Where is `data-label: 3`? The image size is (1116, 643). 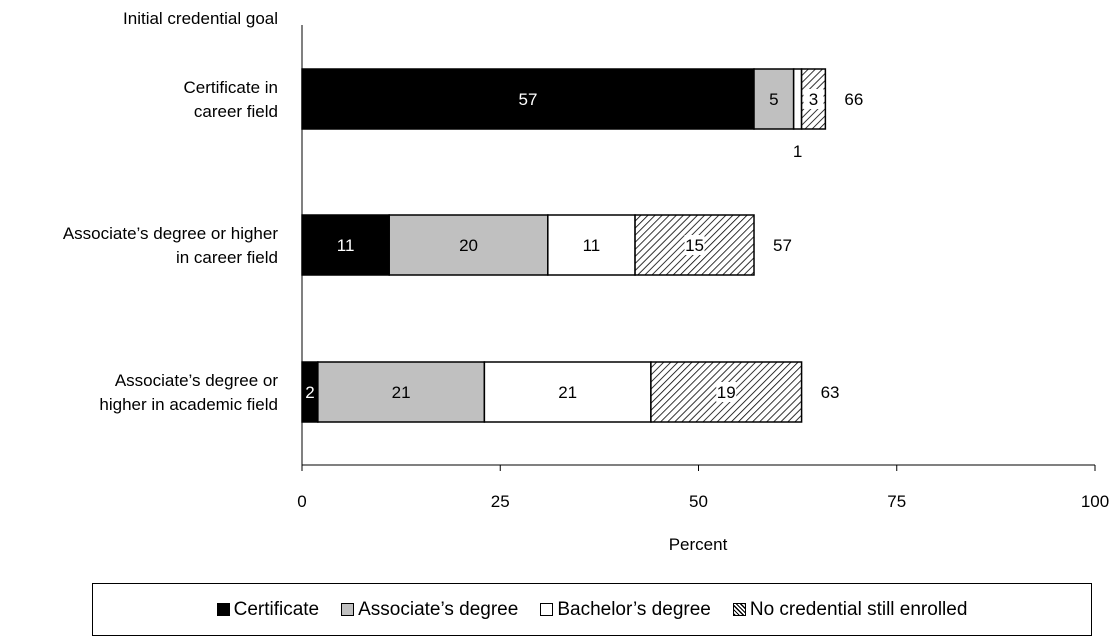
data-label: 3 is located at coordinates (813, 99).